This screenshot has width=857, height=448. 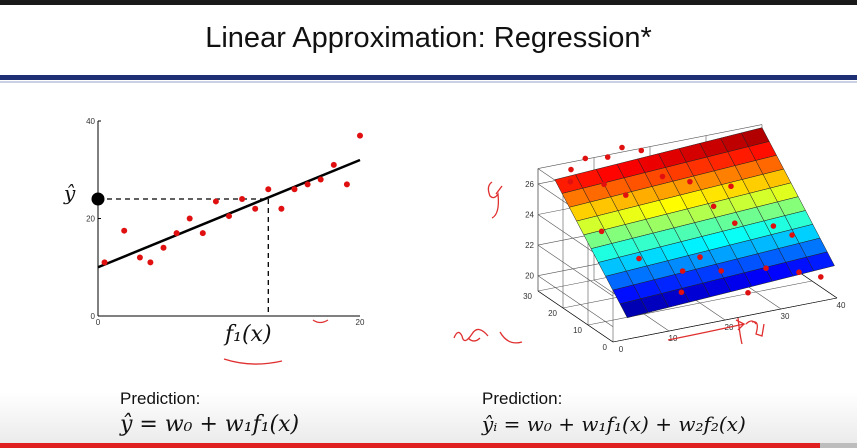 I want to click on z-tick-label: 26, so click(x=529, y=184).